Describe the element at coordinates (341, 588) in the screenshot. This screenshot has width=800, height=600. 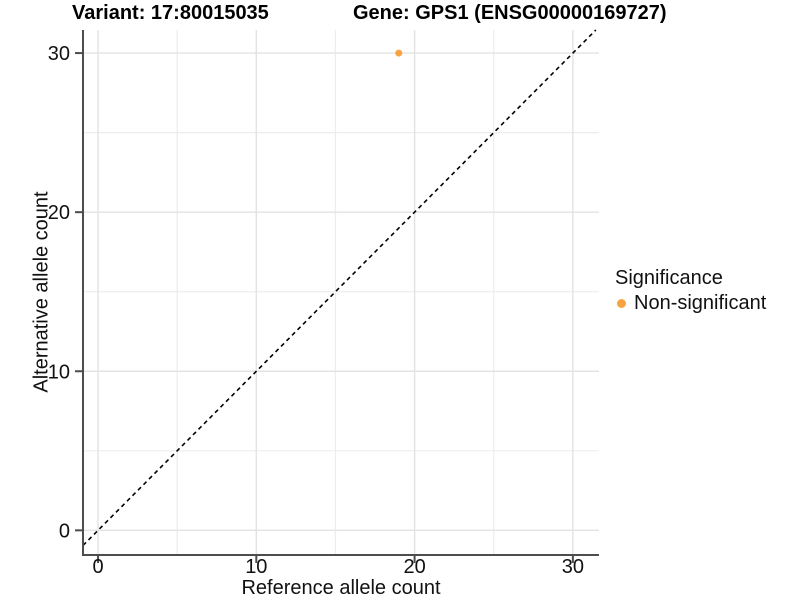
I see `x-axis-title: Reference allele count` at that location.